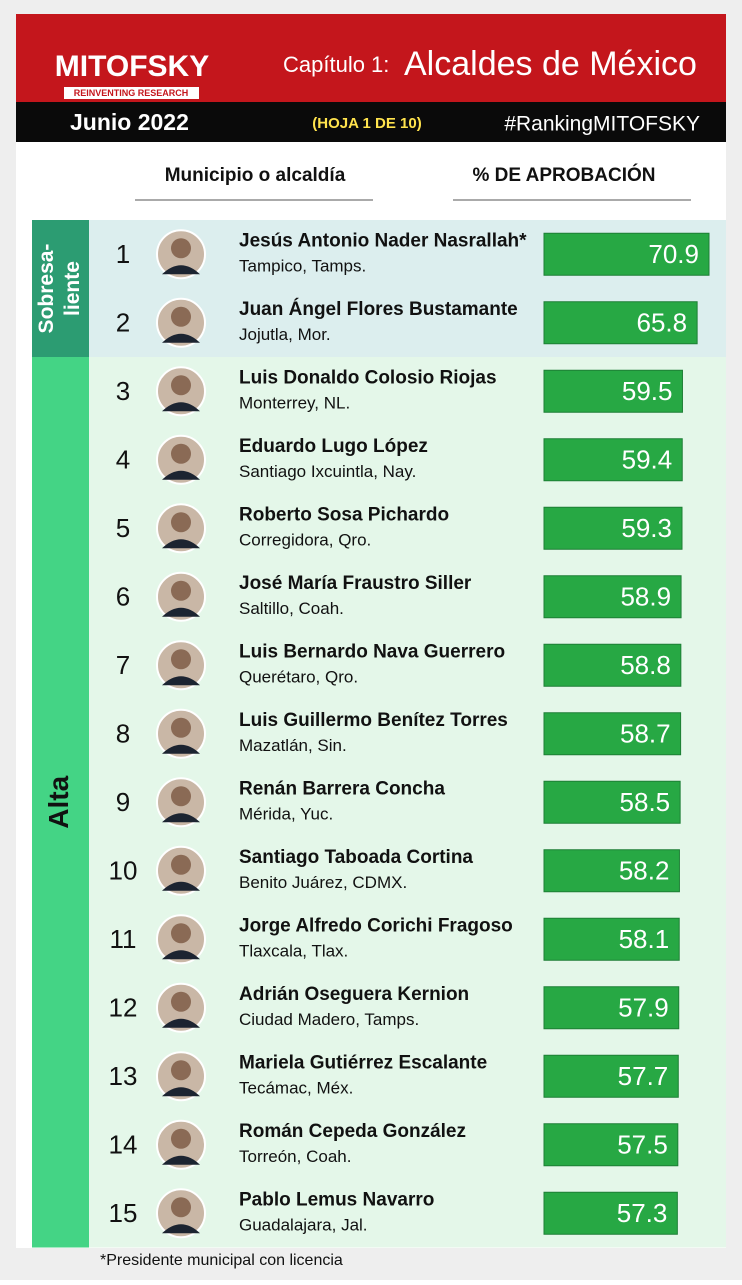 The height and width of the screenshot is (1285, 742). Describe the element at coordinates (336, 64) in the screenshot. I see `chapter: Capítulo 1:` at that location.